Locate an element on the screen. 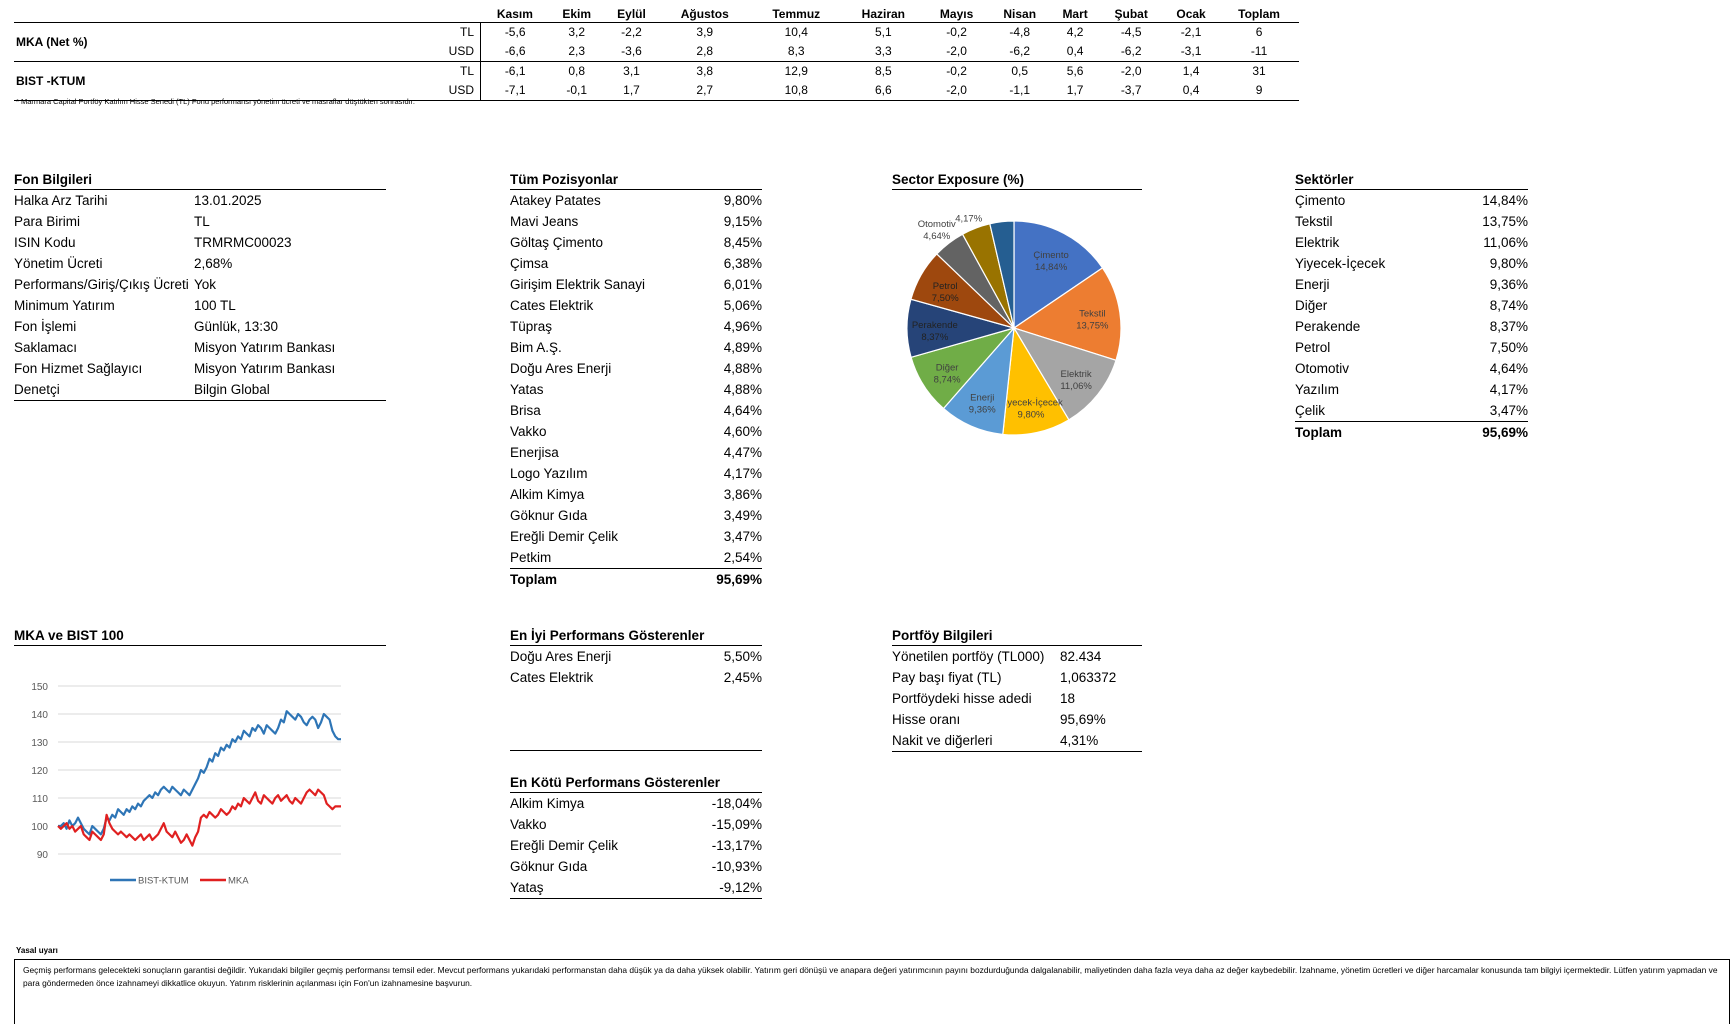 Image resolution: width=1735 pixels, height=1024 pixels. performance-value: 9 is located at coordinates (1259, 91).